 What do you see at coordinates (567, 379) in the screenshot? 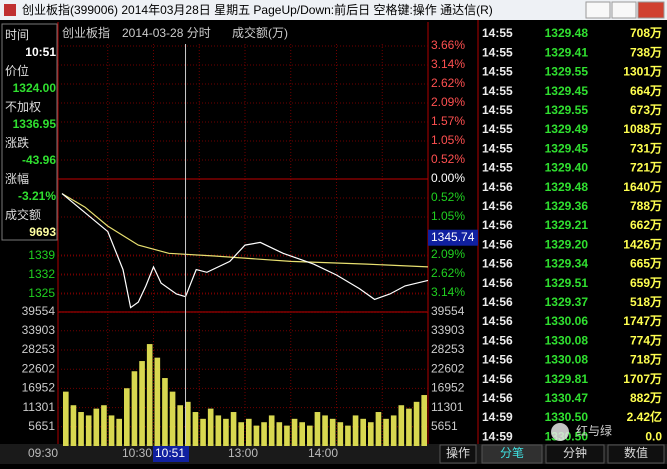
I see `trade-price: 1329.81` at bounding box center [567, 379].